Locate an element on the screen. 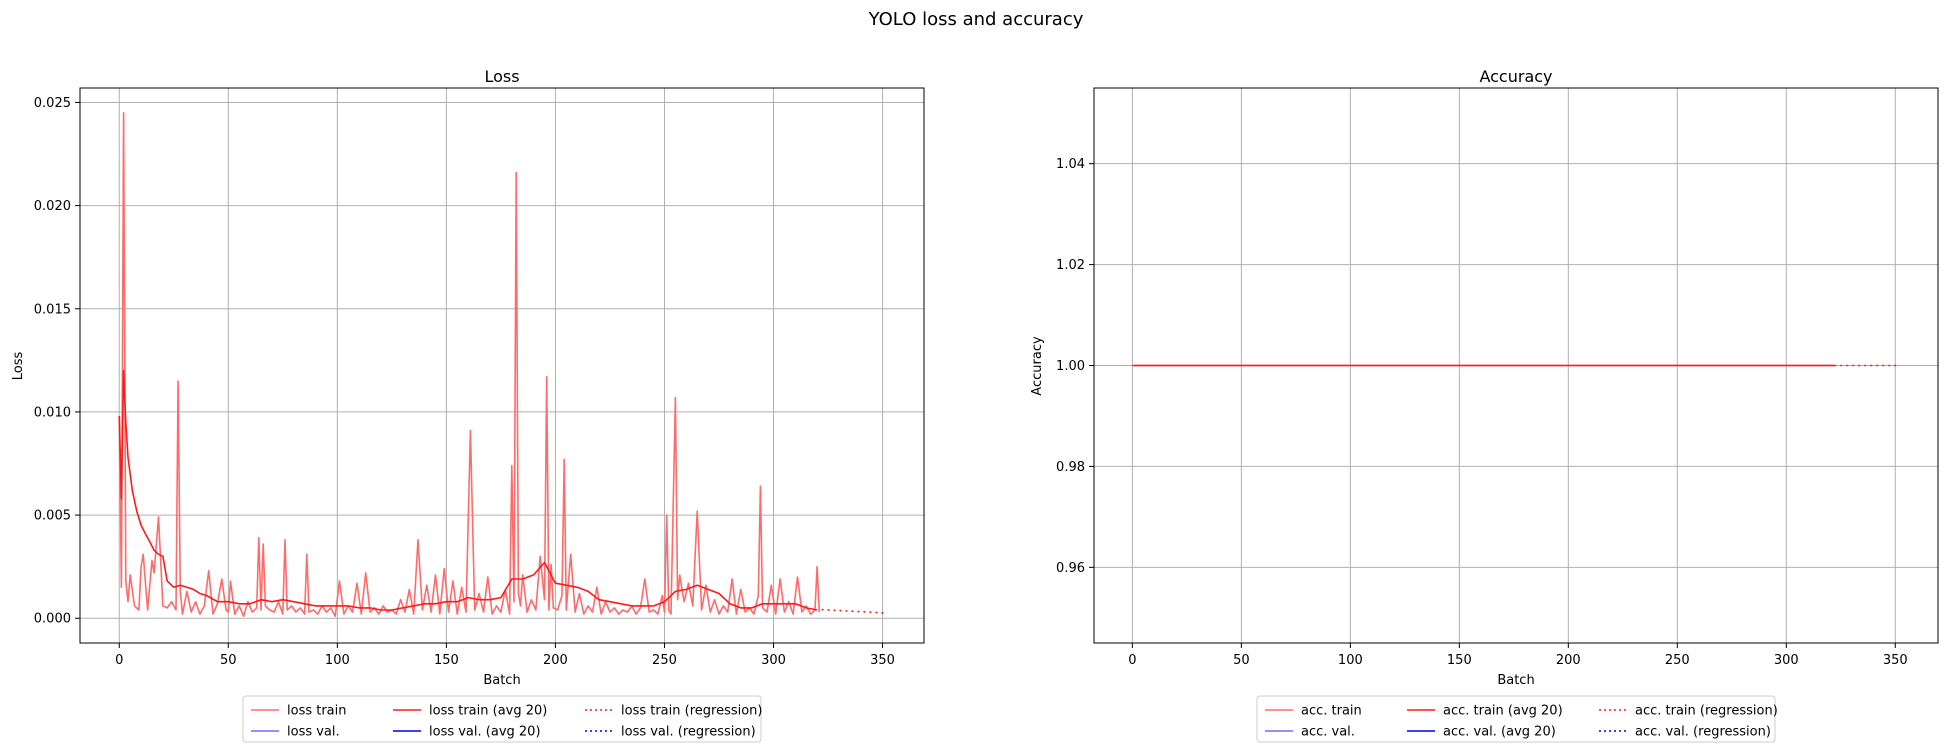 The height and width of the screenshot is (751, 1952). loss-y-axis-label: Loss is located at coordinates (18, 366).